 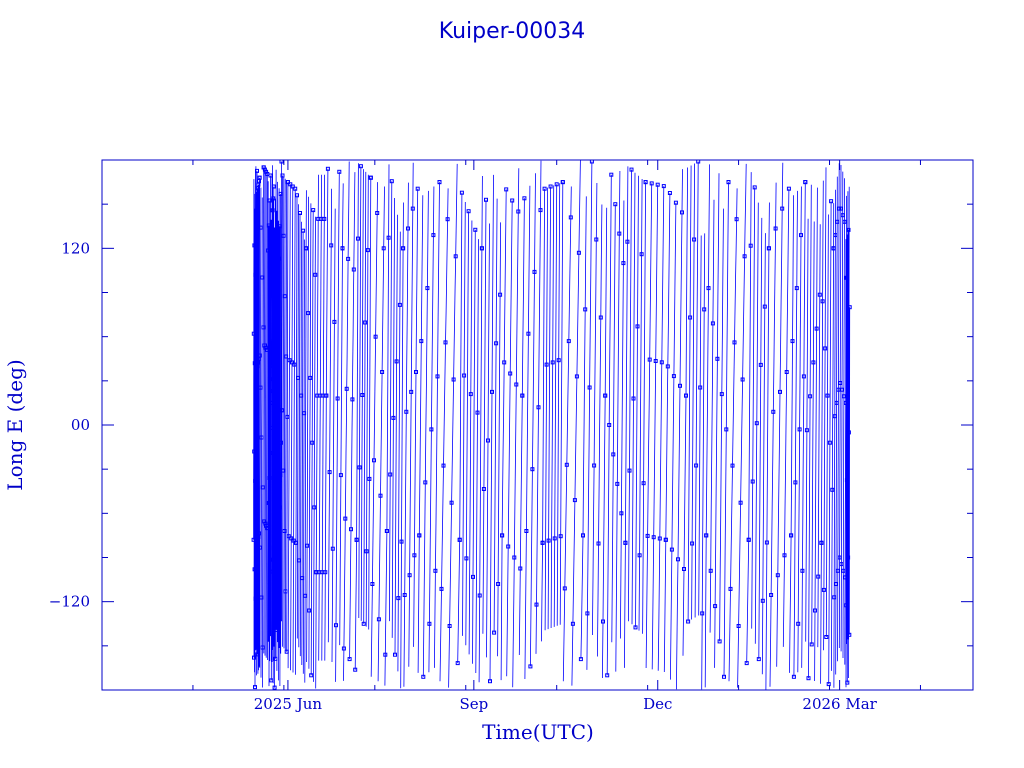 I want to click on chart-title: Kuiper-00034, so click(x=512, y=31).